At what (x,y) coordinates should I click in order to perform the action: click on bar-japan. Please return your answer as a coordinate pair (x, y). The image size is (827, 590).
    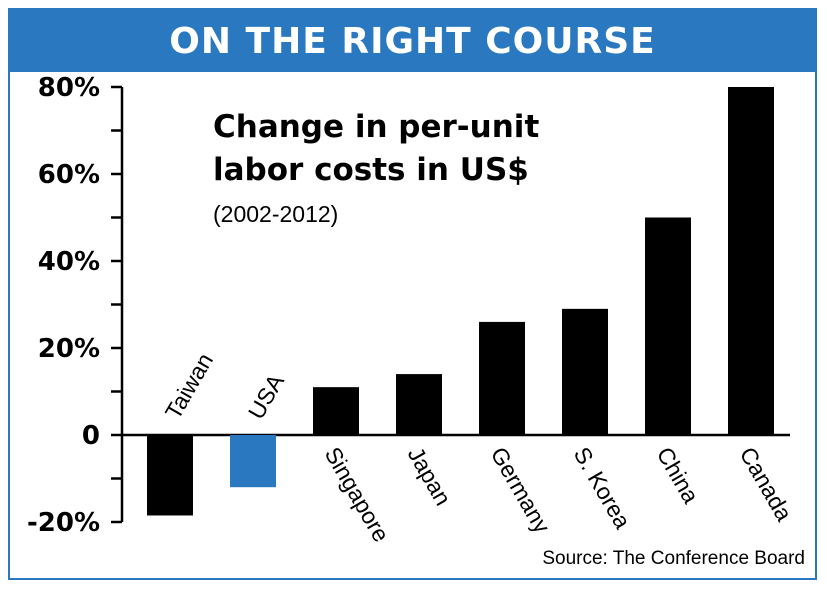
    Looking at the image, I should click on (419, 404).